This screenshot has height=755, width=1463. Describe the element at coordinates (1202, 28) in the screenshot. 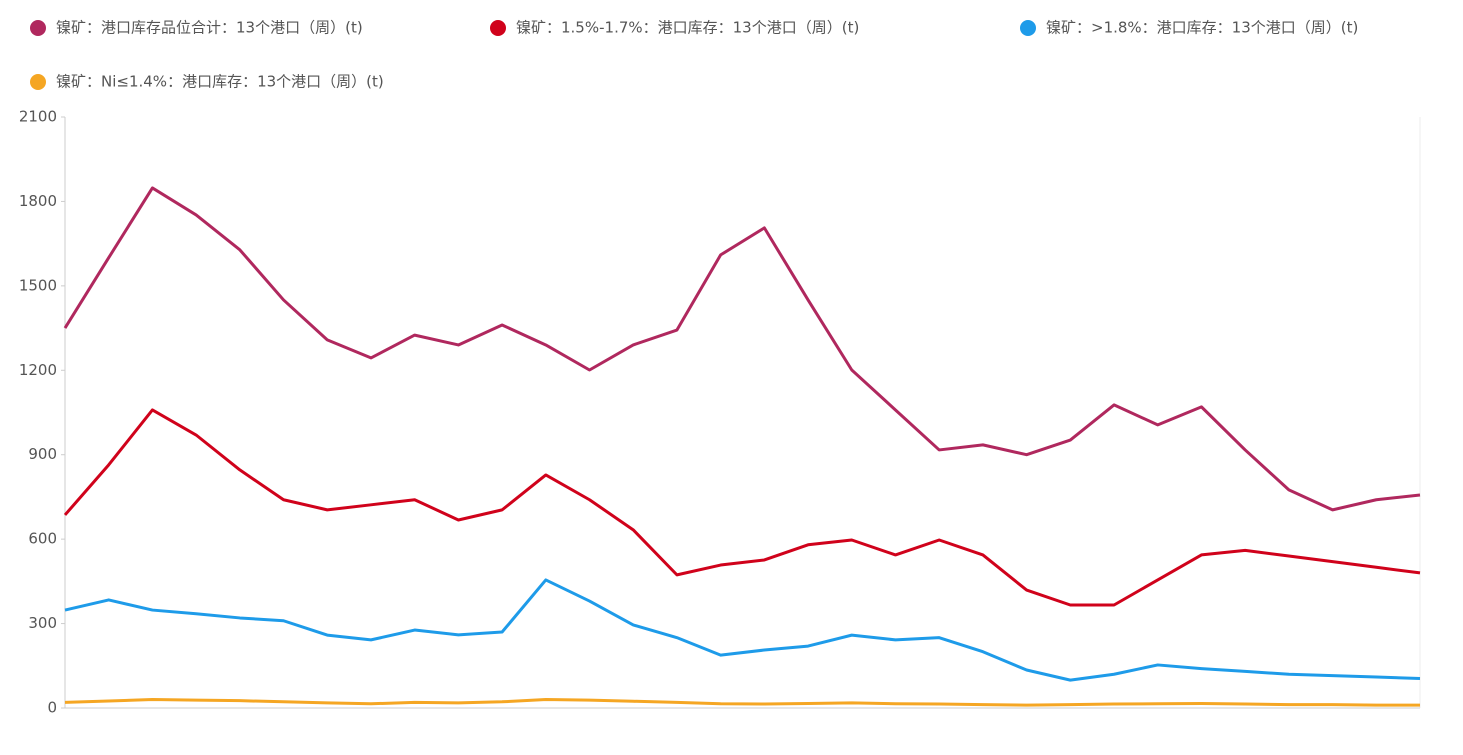

I see `legend-label: 镍矿：>1.8%：港口库存：13个港口（周）(t)` at that location.